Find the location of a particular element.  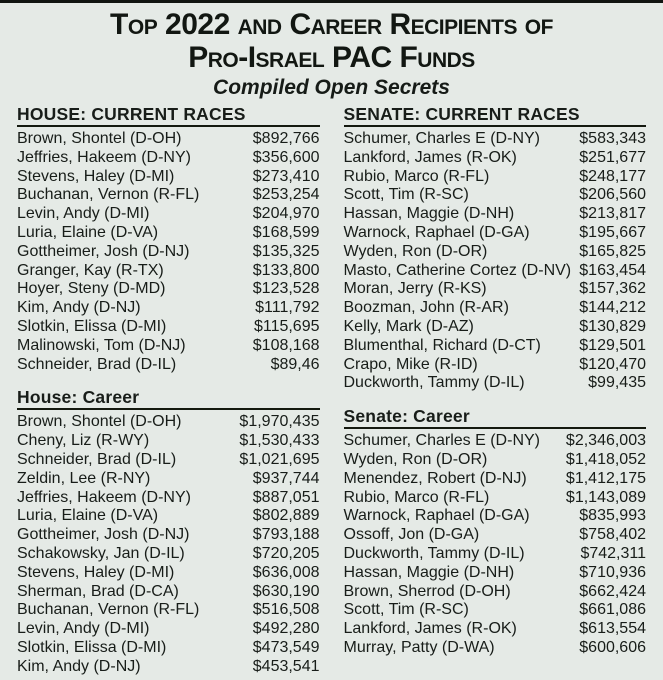

table-row: Lankford, James (R-OK) $613,554 is located at coordinates (495, 629).